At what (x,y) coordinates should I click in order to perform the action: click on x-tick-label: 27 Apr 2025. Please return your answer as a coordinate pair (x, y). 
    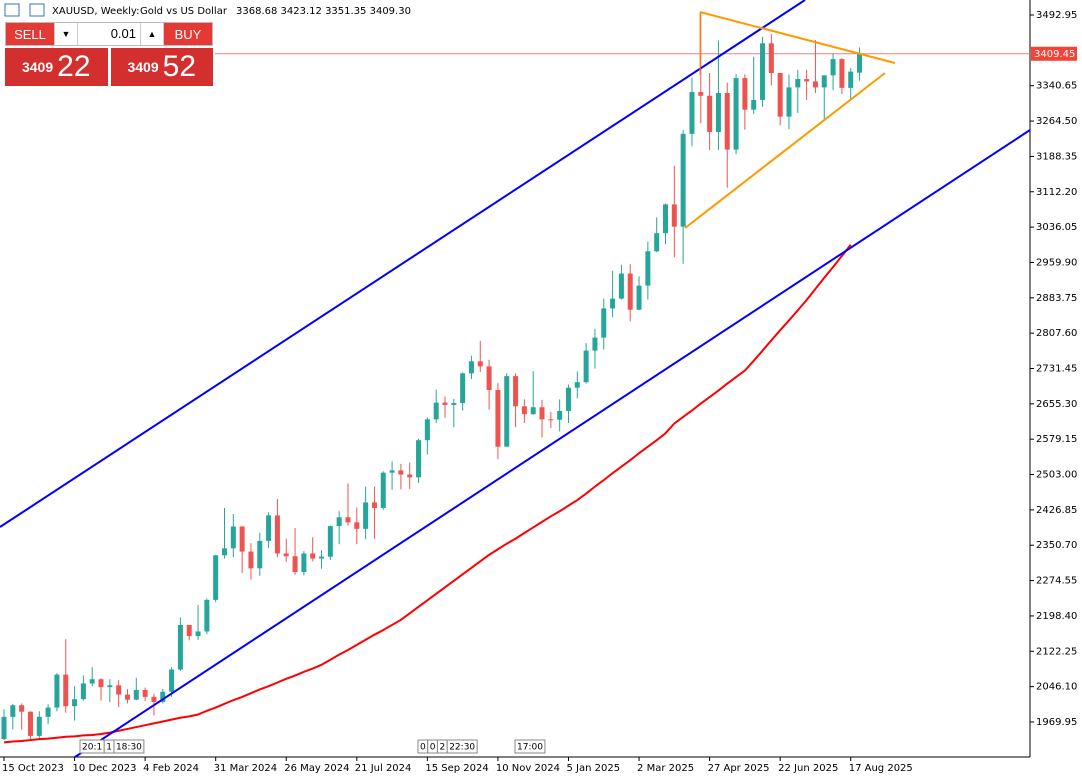
    Looking at the image, I should click on (739, 768).